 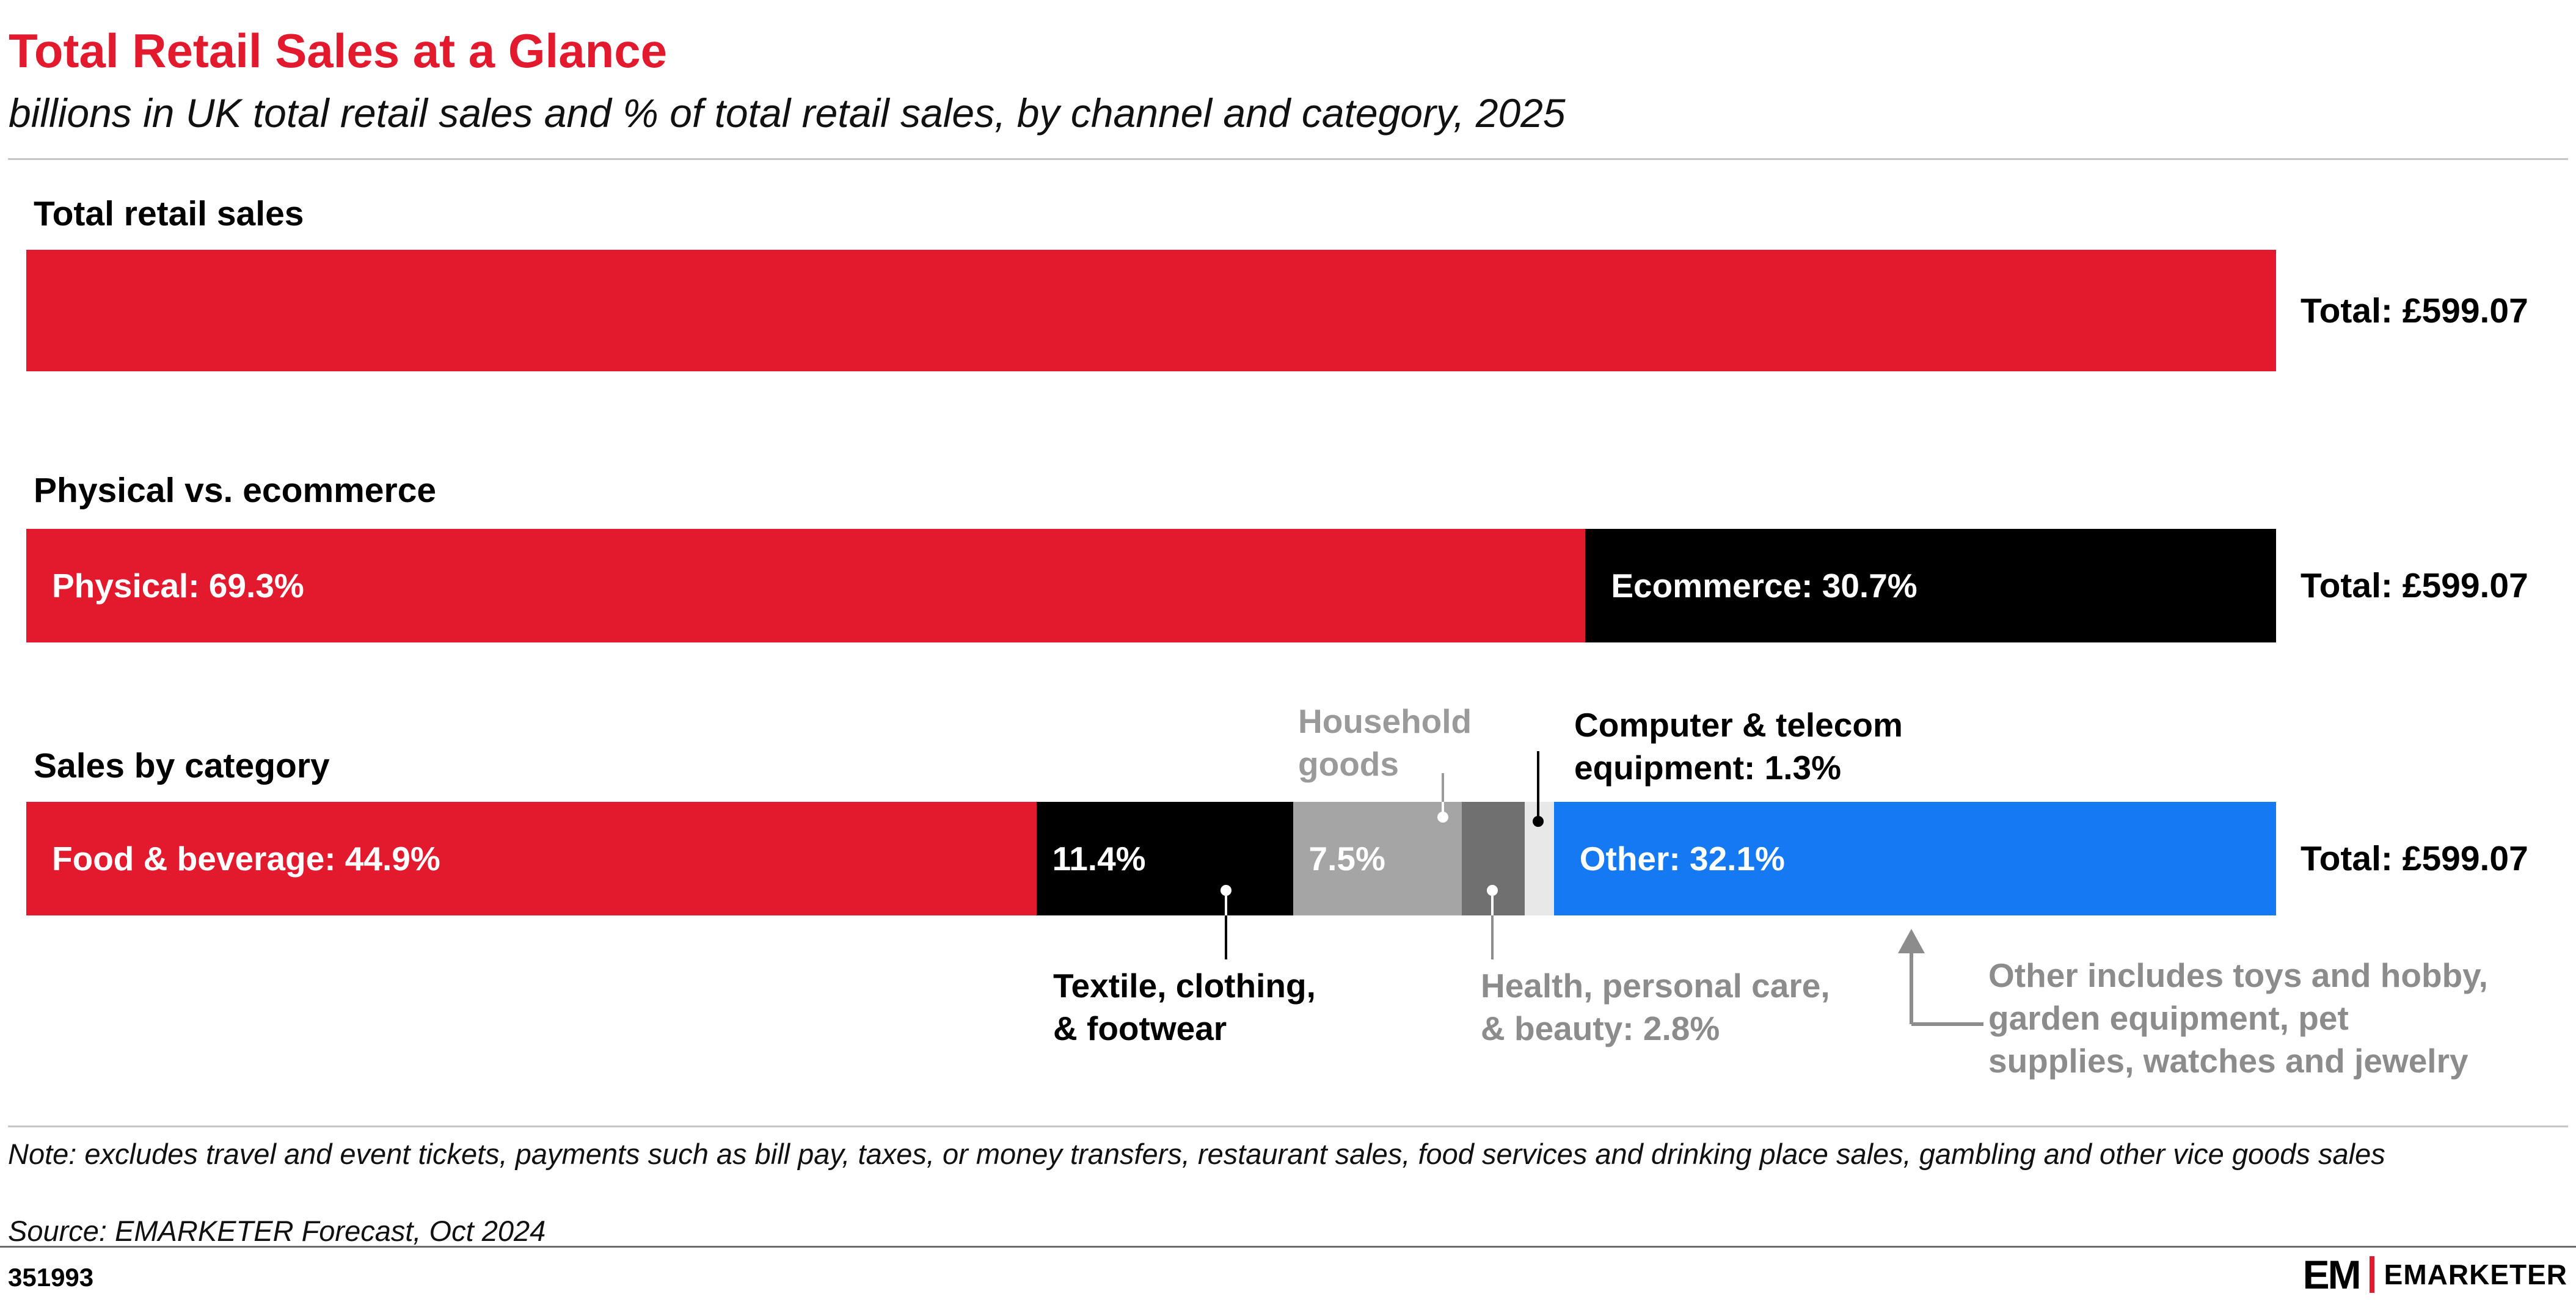 What do you see at coordinates (169, 213) in the screenshot?
I see `section-heading-total: Total retail sales` at bounding box center [169, 213].